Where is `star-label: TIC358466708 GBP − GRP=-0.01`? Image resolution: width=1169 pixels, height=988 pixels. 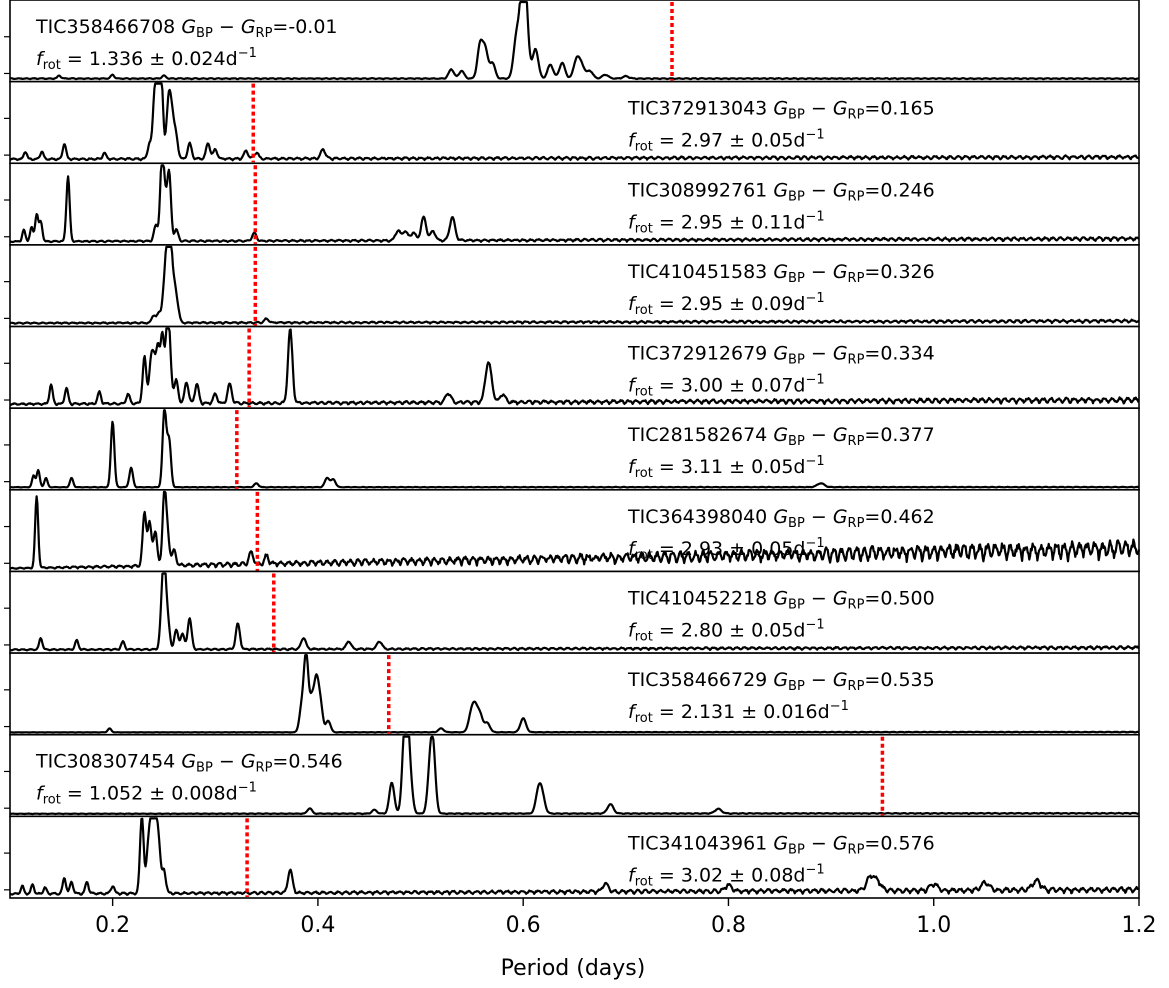
star-label: TIC358466708 GBP − GRP=-0.01 is located at coordinates (186, 28).